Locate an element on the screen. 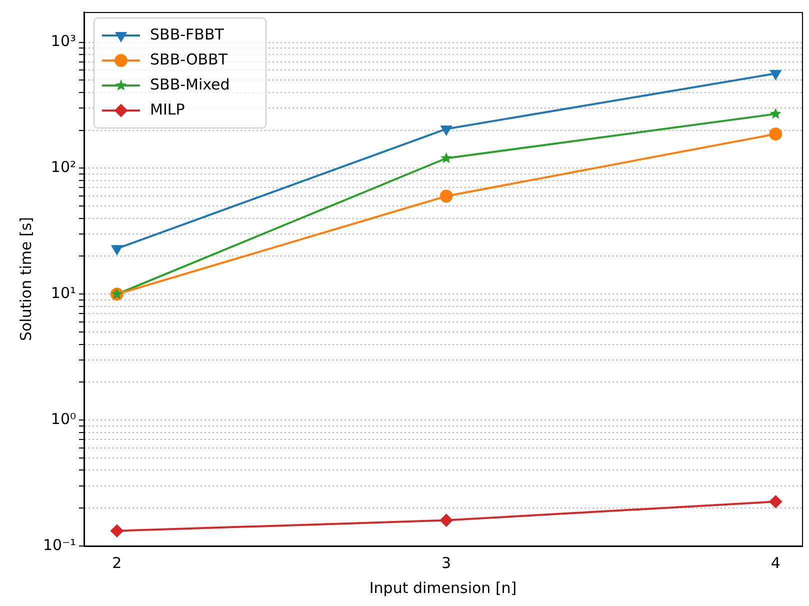  x-axis-title: Input dimension [n] is located at coordinates (443, 587).